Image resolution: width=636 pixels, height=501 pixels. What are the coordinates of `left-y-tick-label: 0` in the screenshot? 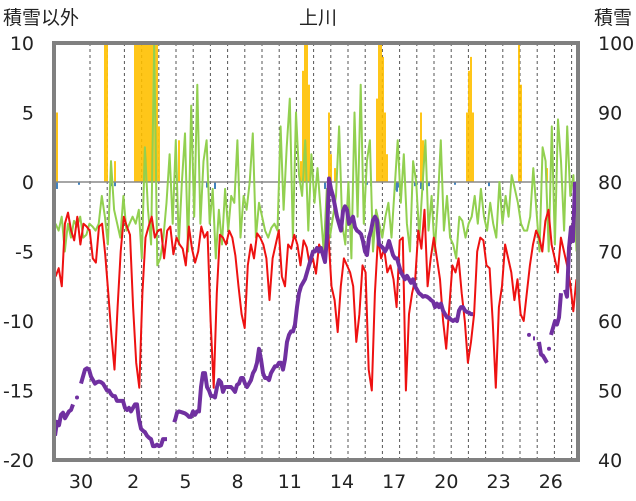 It's located at (28, 183).